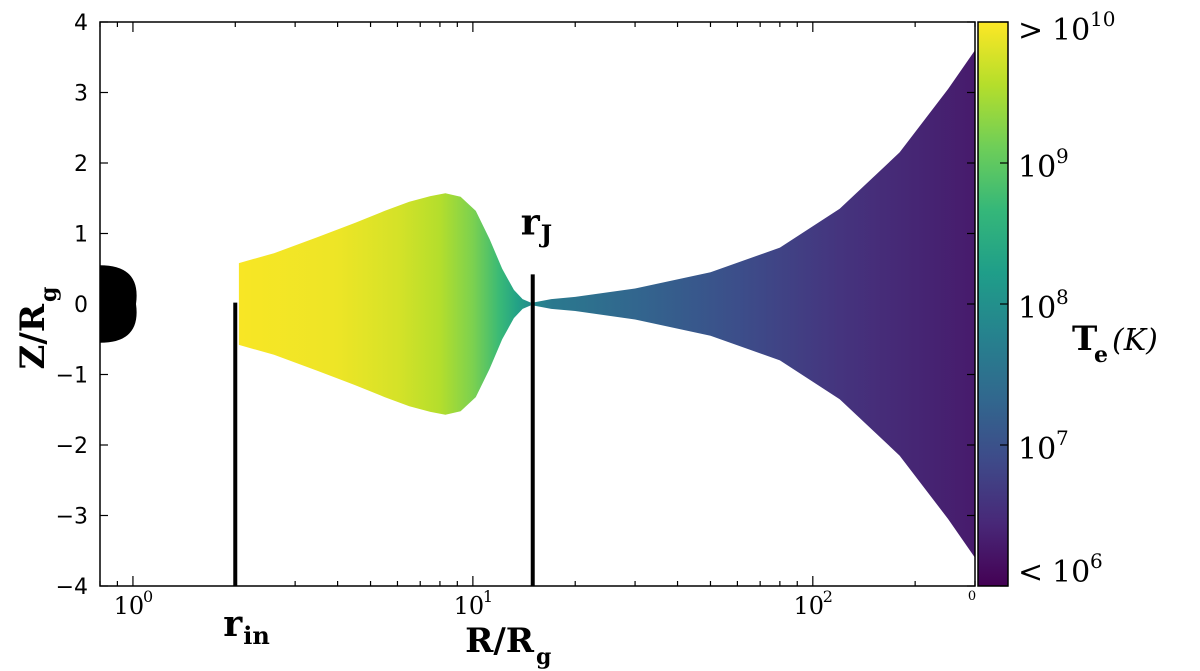 The height and width of the screenshot is (671, 1200). I want to click on colorbar-tick-label: >10 10, so click(1066, 27).